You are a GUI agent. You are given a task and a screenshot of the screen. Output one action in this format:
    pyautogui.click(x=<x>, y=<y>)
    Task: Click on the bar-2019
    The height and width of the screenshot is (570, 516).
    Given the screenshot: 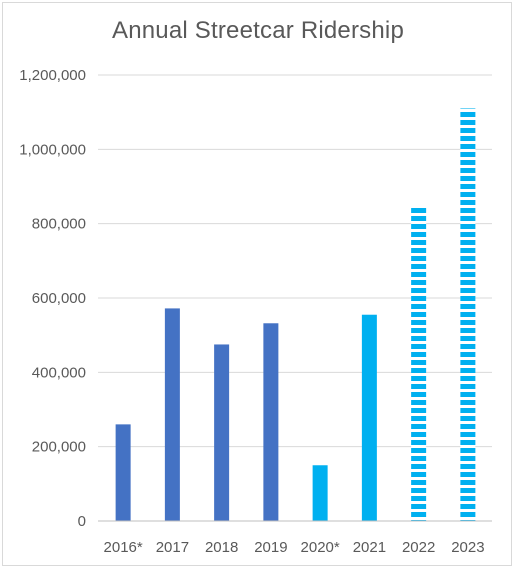 What is the action you would take?
    pyautogui.click(x=271, y=422)
    